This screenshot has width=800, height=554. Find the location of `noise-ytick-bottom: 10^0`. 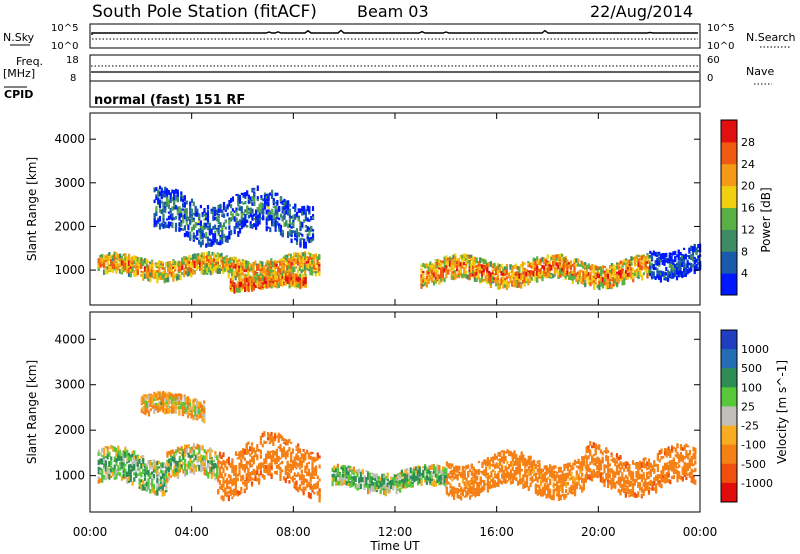

noise-ytick-bottom: 10^0 is located at coordinates (64, 46).